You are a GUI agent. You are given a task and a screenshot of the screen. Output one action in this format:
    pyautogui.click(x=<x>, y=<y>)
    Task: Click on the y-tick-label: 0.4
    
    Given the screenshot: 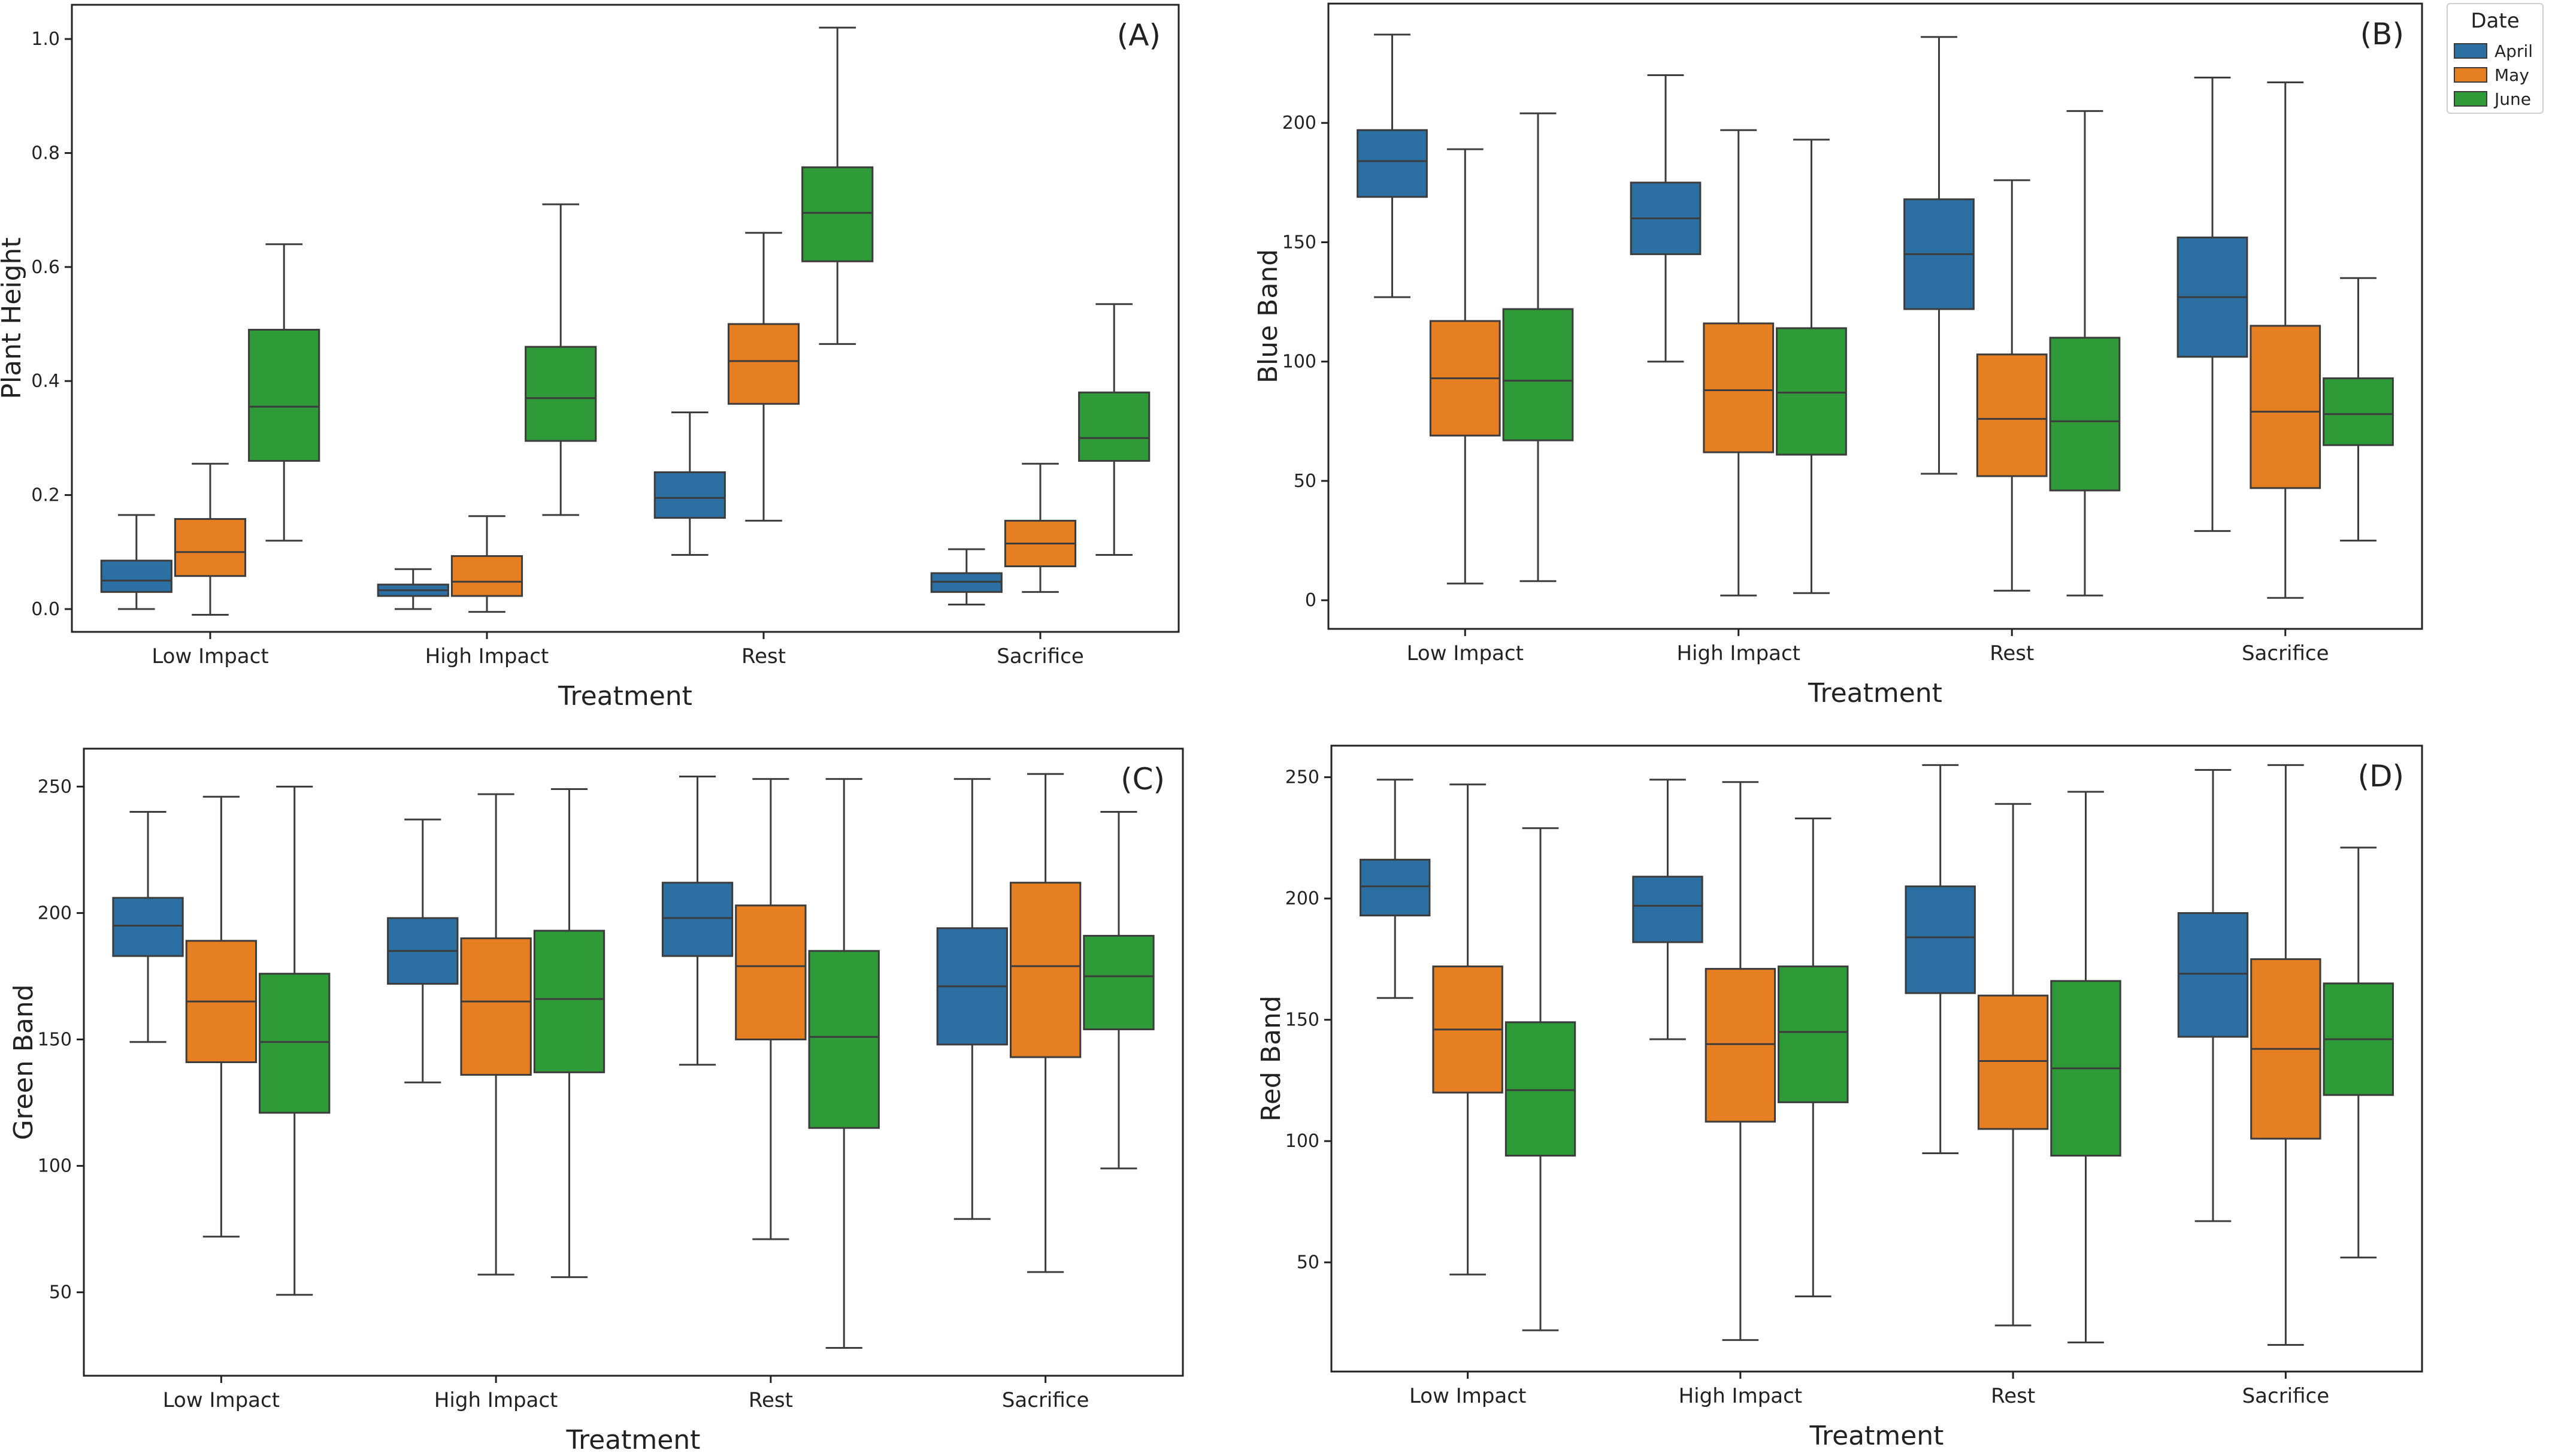 What is the action you would take?
    pyautogui.click(x=45, y=381)
    